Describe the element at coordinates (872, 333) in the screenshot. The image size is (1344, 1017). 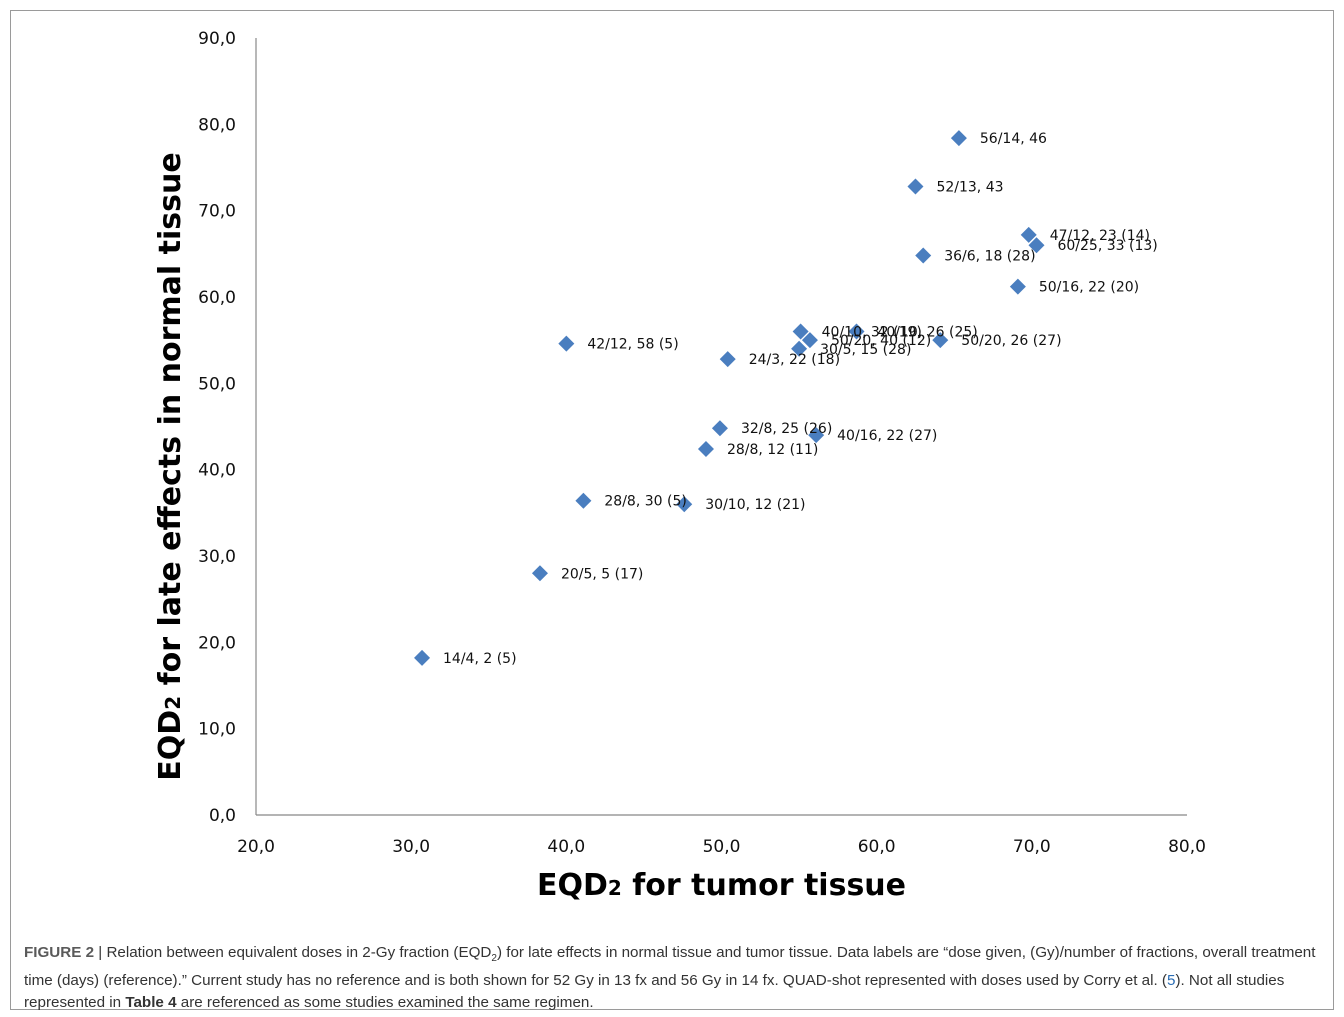
I see `data-label: 40/10, 32 (19)` at that location.